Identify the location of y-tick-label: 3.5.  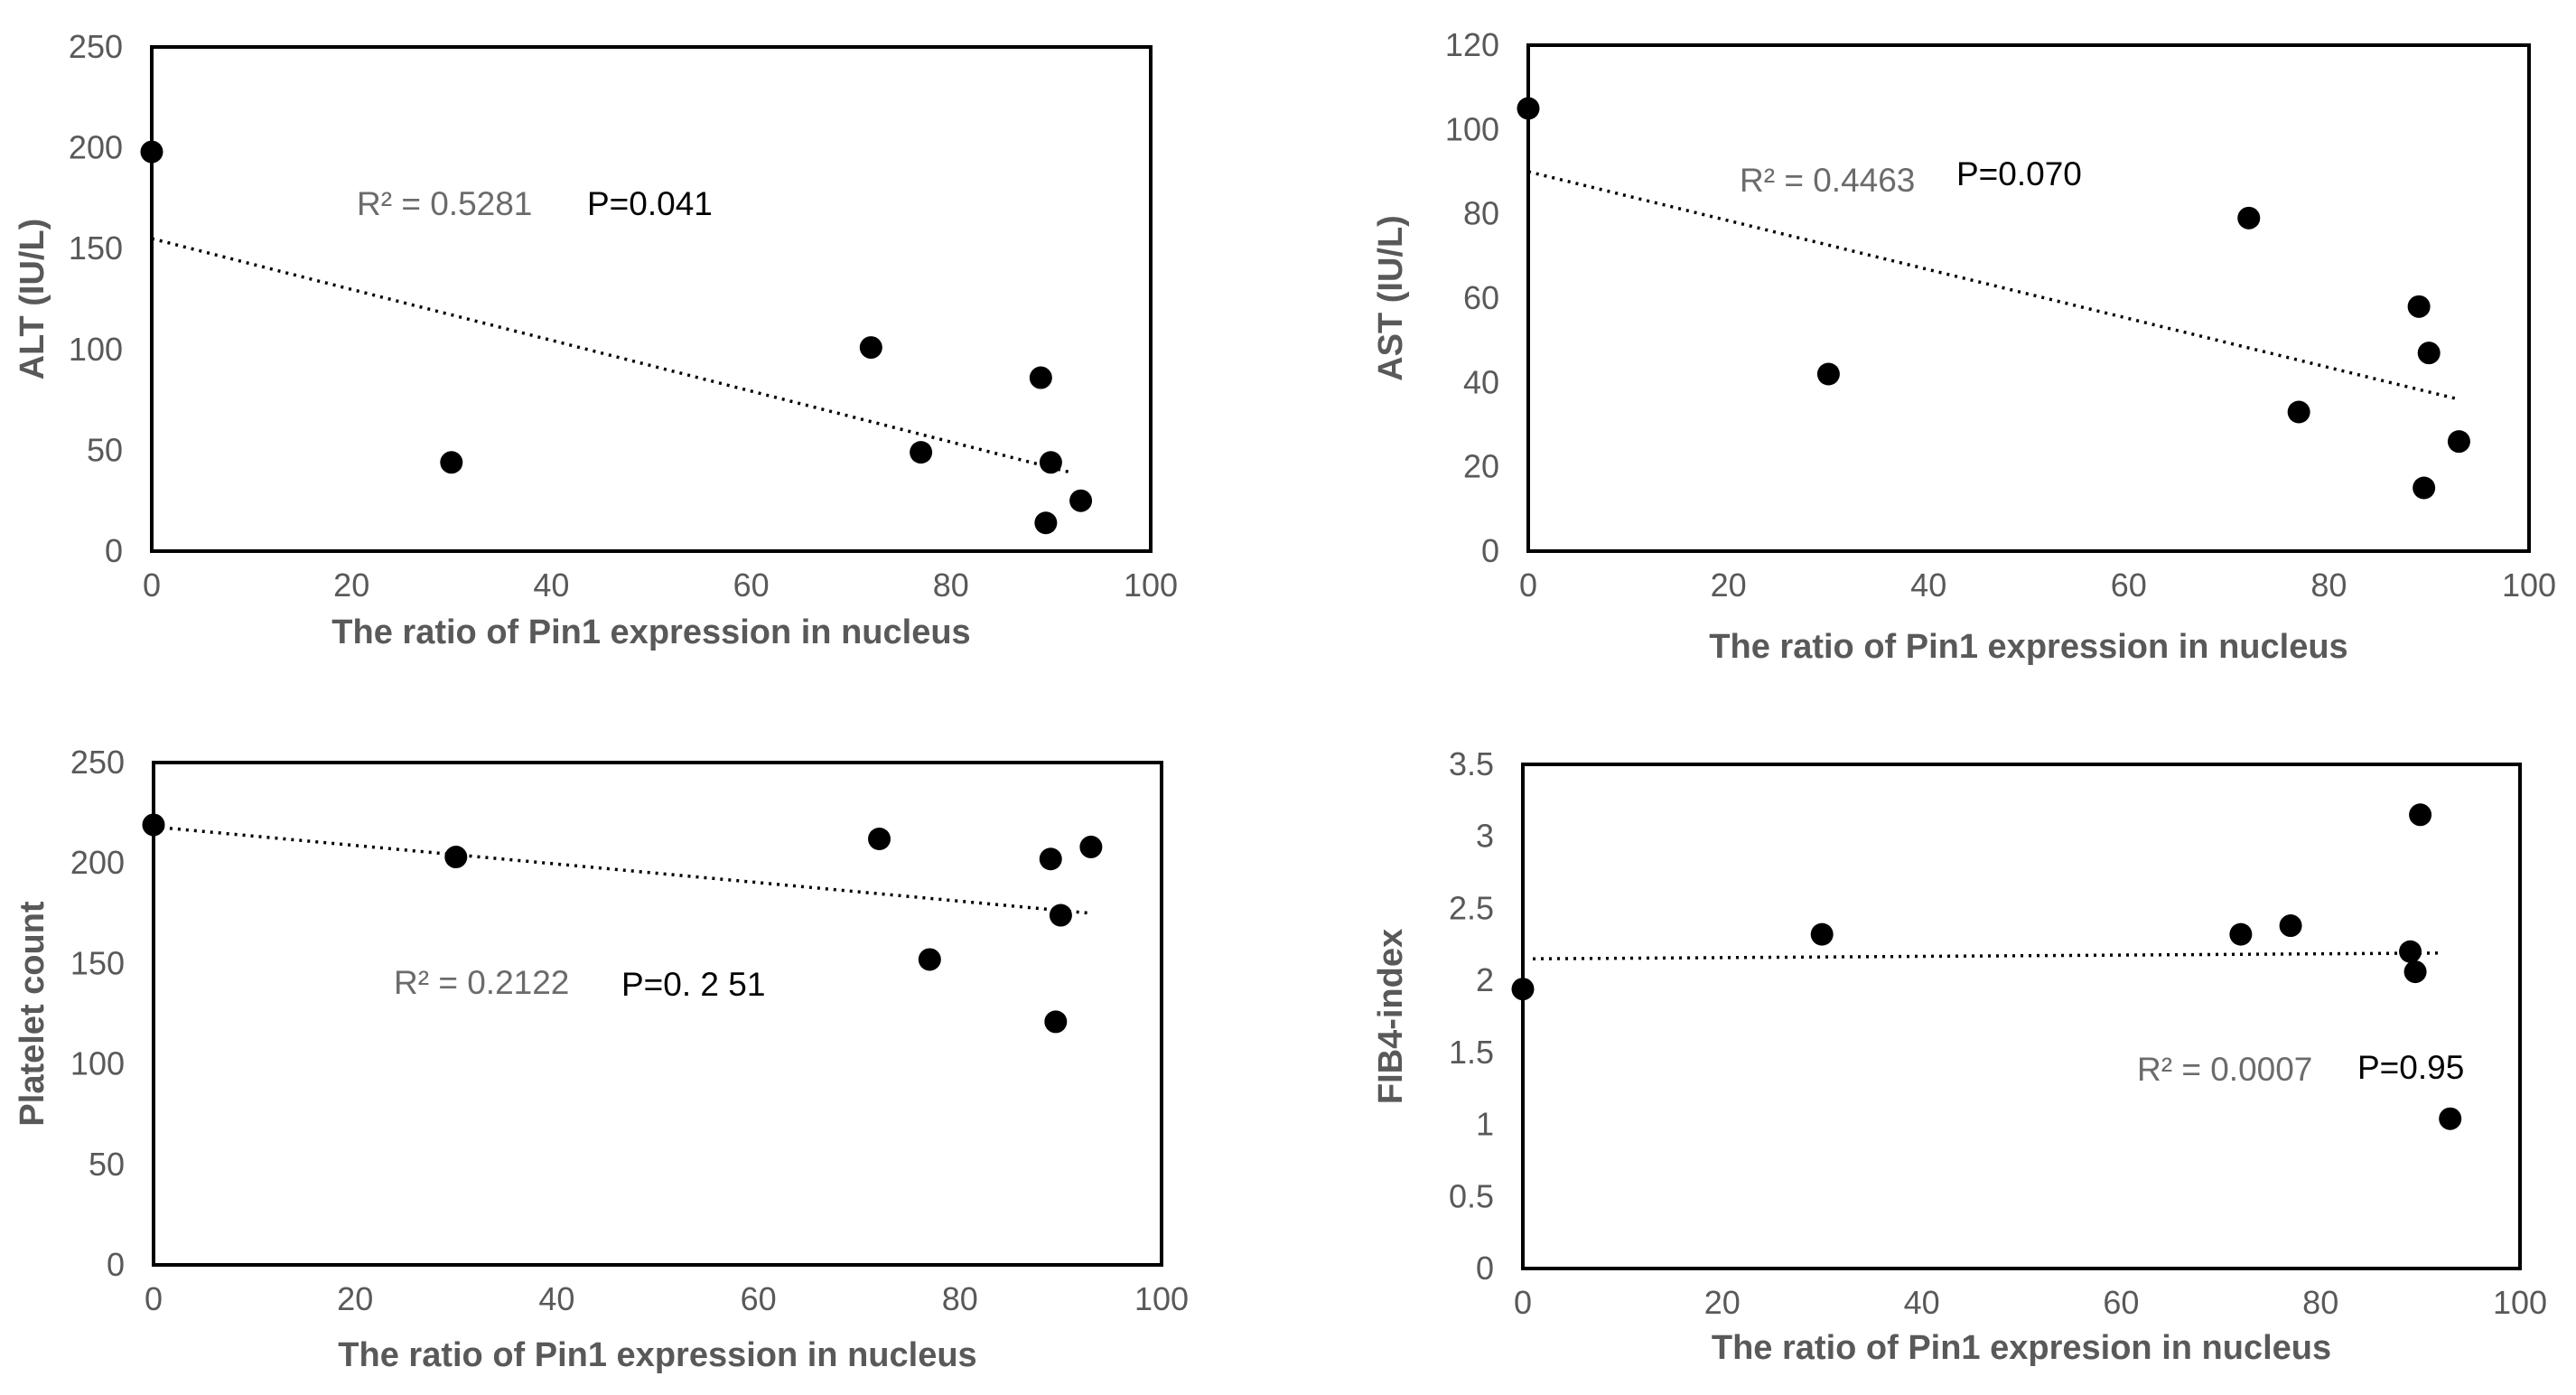
(1471, 763).